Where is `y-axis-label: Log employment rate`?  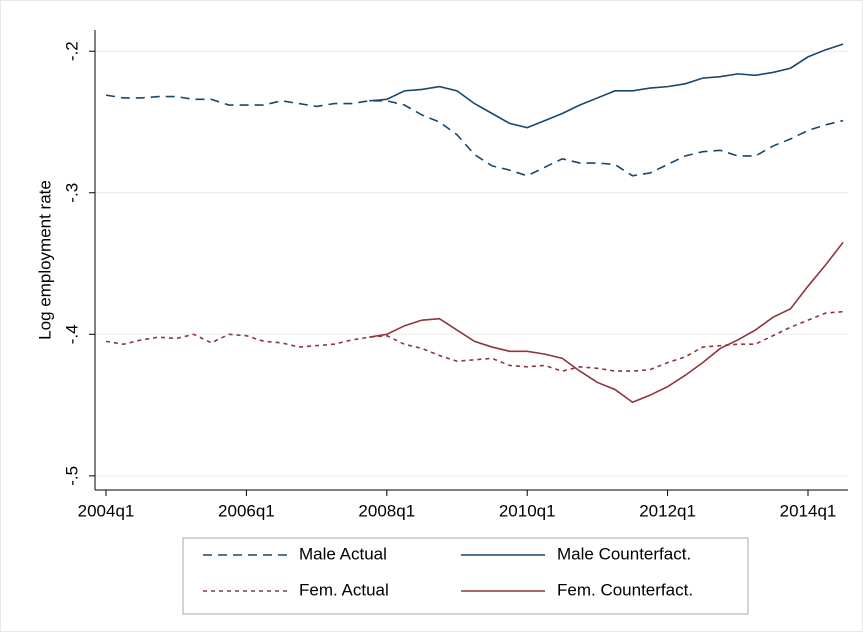 y-axis-label: Log employment rate is located at coordinates (44, 260).